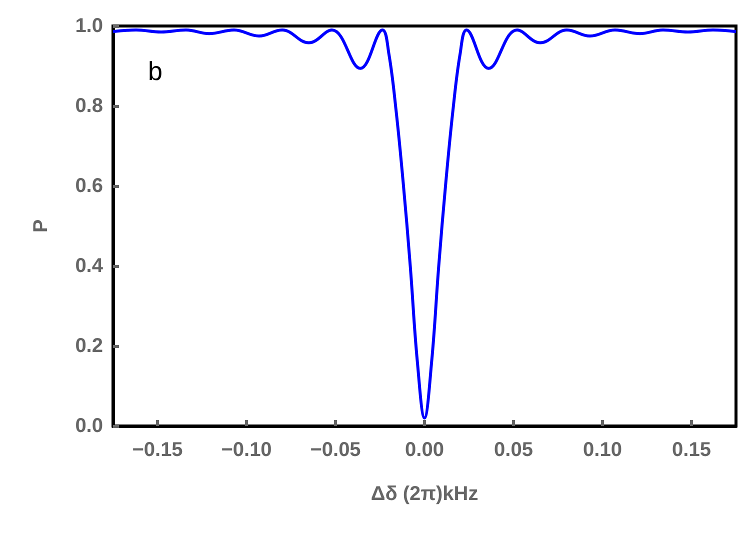 This screenshot has height=534, width=750. I want to click on y-tick-label: 0.0, so click(89, 426).